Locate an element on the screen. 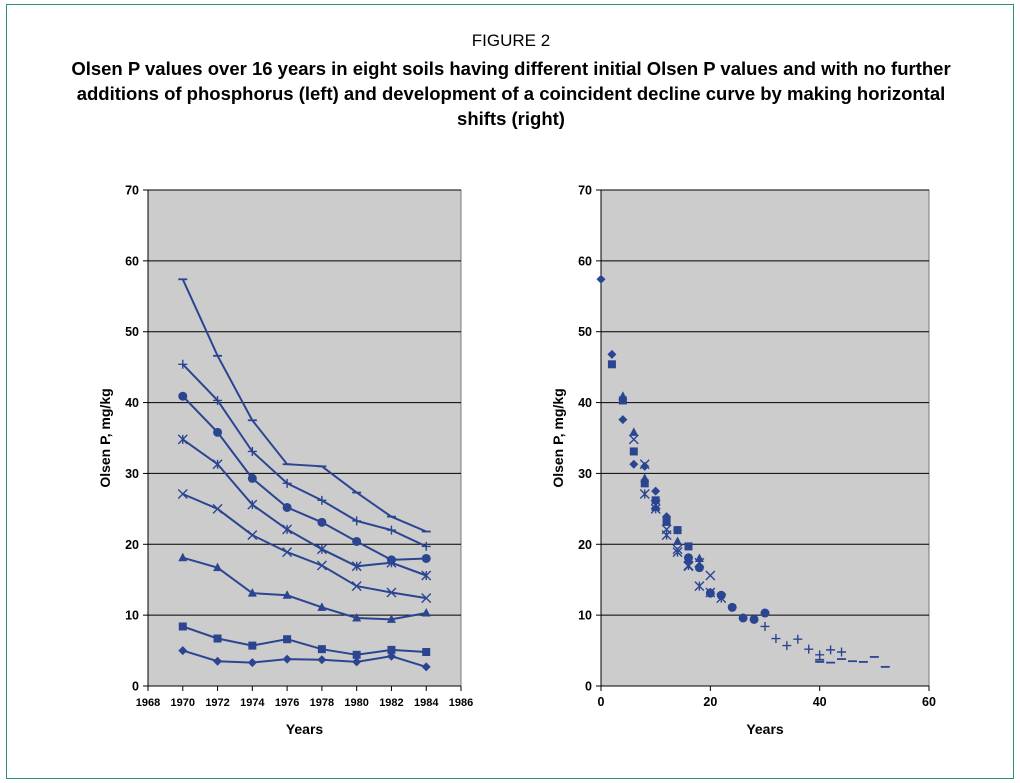  x-tick-label: 40 is located at coordinates (820, 702).